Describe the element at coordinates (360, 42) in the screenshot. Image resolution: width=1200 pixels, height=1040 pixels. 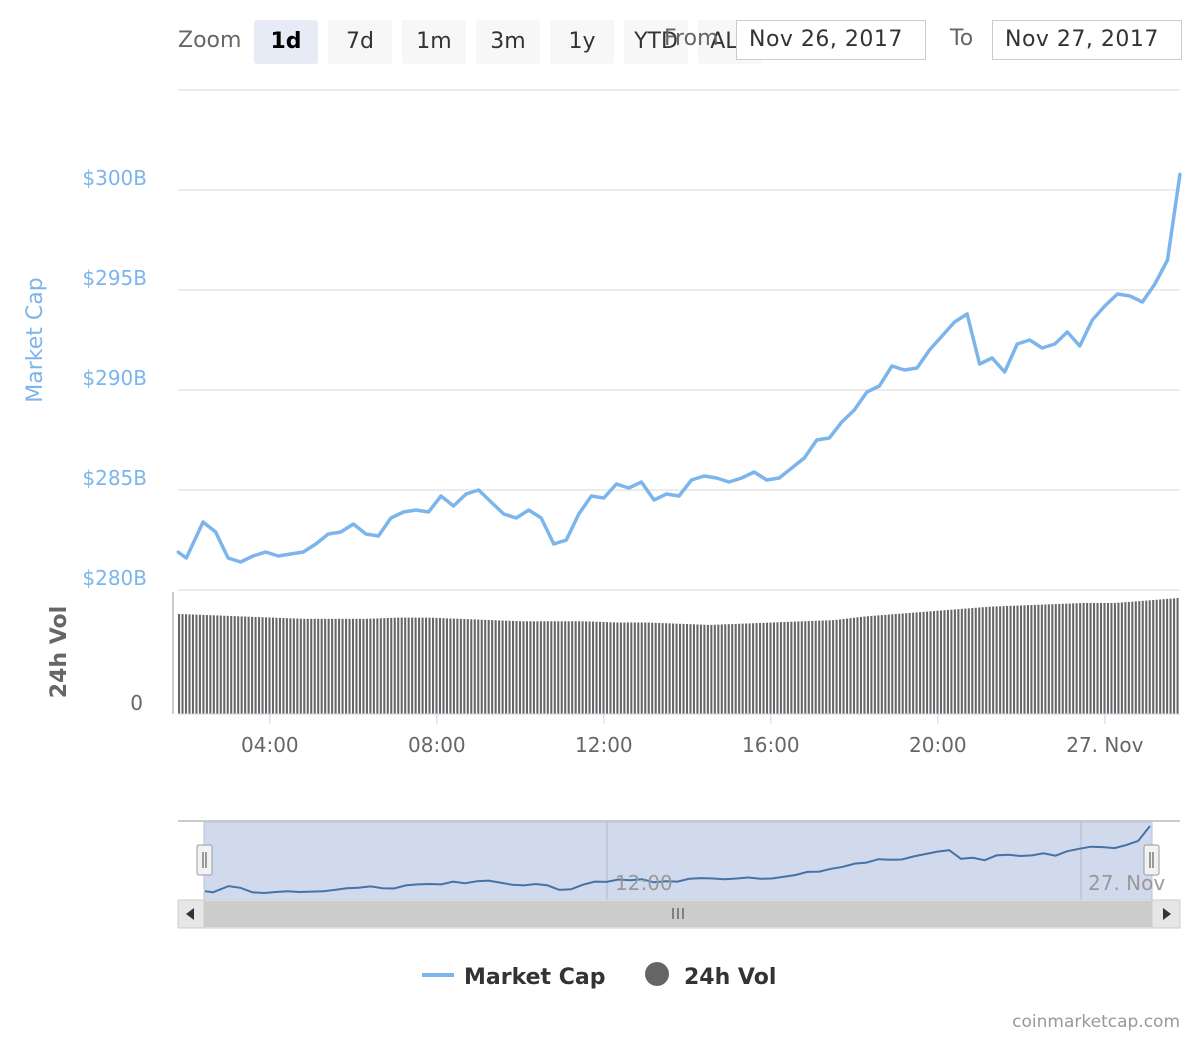
I see `zoom-7d-button: 7d` at that location.